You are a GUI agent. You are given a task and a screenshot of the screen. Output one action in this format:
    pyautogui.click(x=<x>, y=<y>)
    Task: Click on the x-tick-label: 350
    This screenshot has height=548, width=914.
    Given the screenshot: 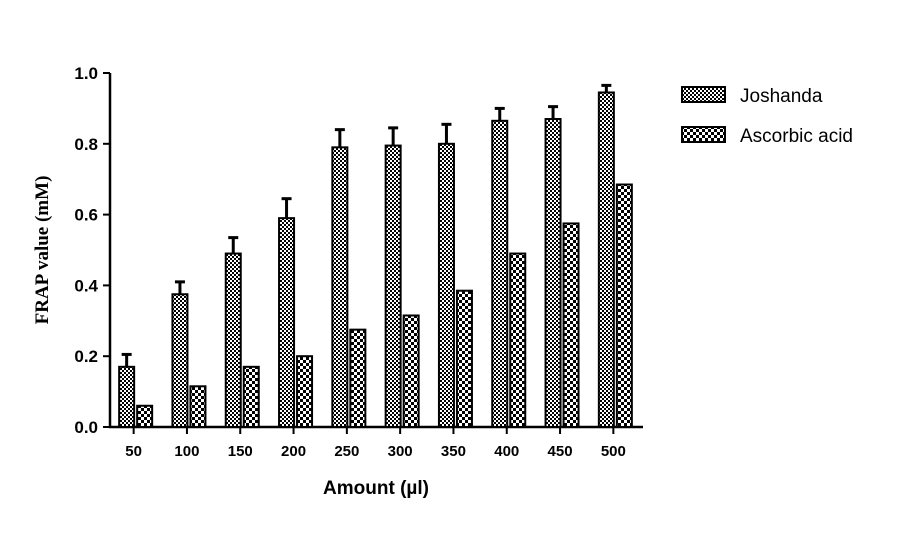 What is the action you would take?
    pyautogui.click(x=453, y=451)
    